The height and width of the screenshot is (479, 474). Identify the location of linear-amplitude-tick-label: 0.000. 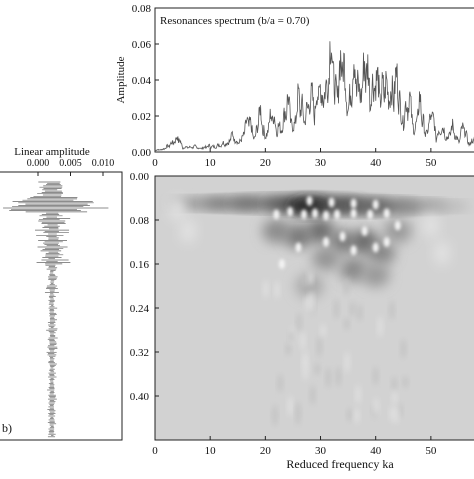
(38, 163).